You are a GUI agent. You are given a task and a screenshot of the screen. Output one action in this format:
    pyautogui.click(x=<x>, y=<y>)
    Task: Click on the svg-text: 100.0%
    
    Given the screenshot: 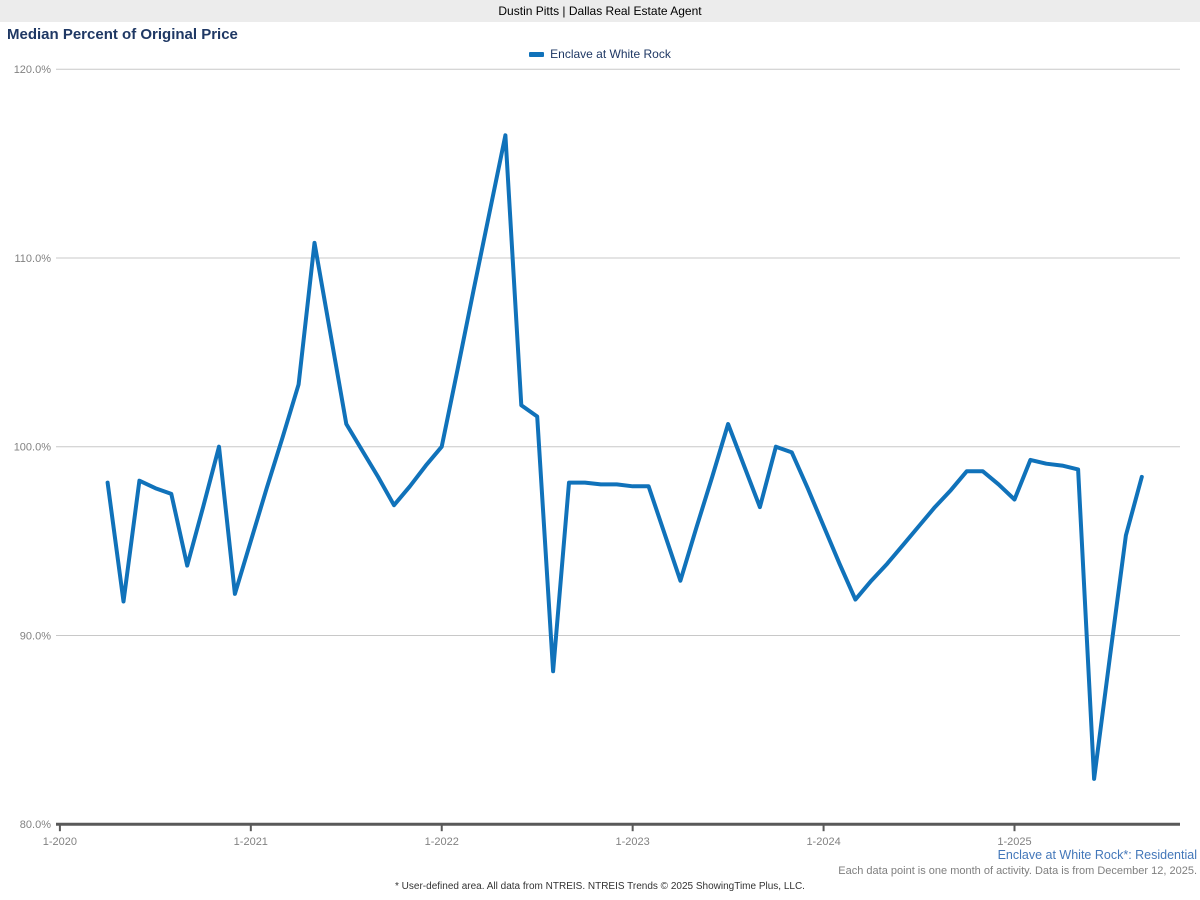 What is the action you would take?
    pyautogui.click(x=33, y=448)
    